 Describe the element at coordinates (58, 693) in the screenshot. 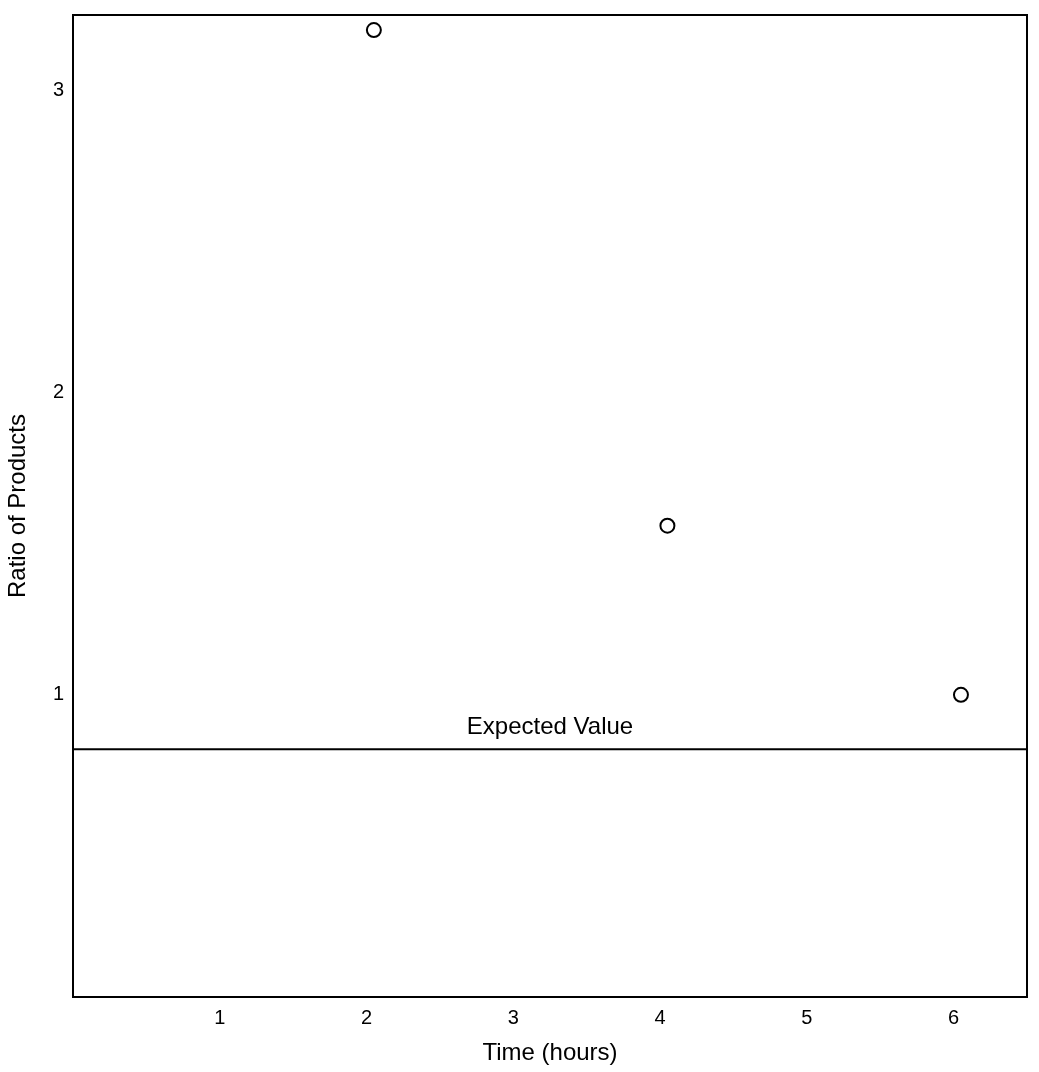

I see `y-tick-label: 1` at that location.